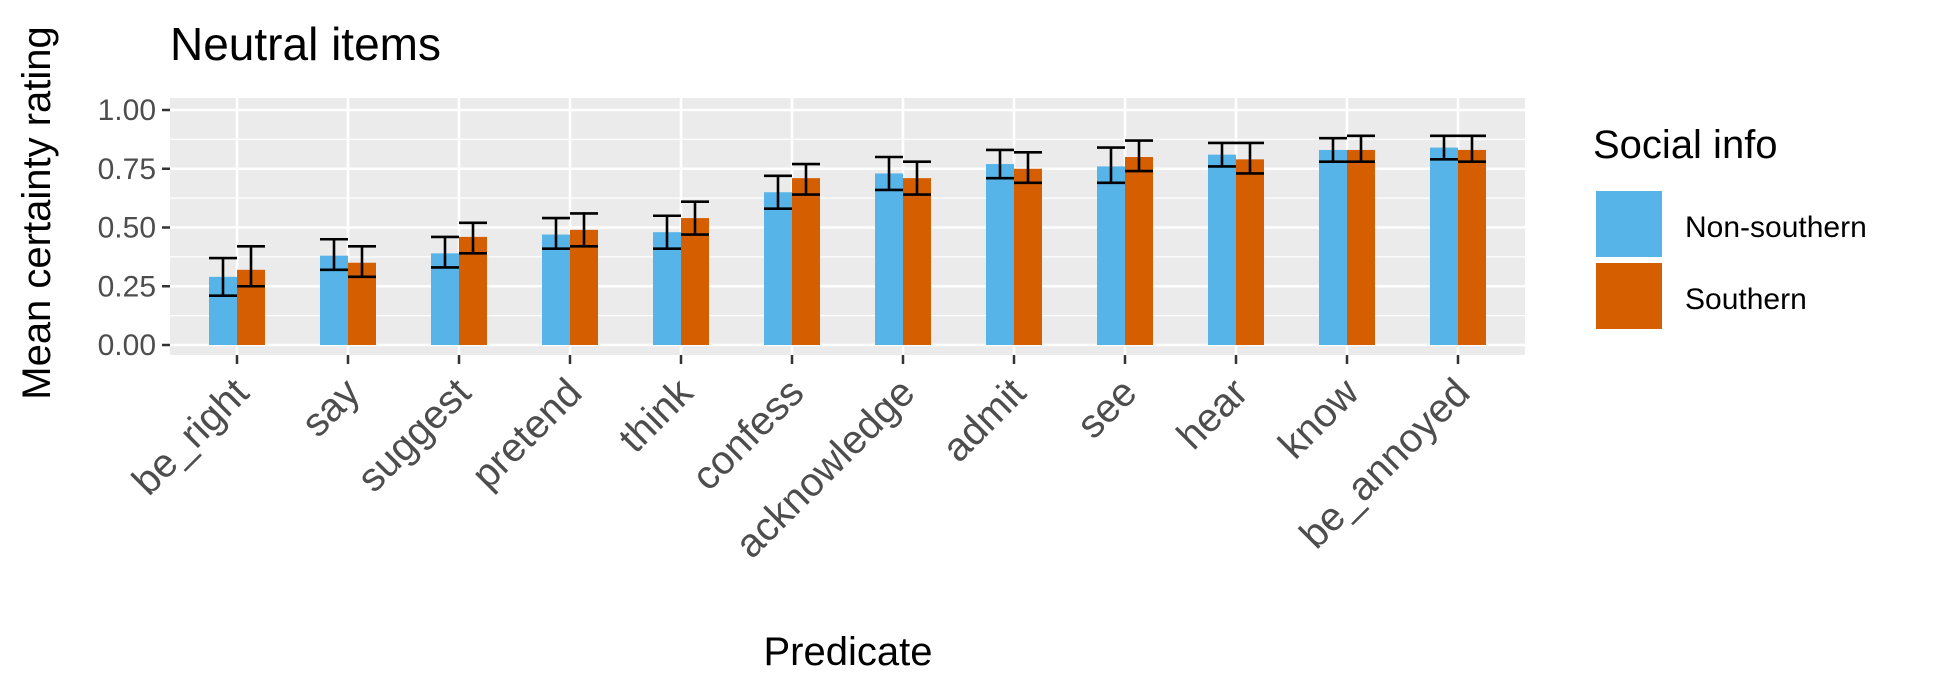  I want to click on error-bar-non-southern-pretend, so click(556, 233).